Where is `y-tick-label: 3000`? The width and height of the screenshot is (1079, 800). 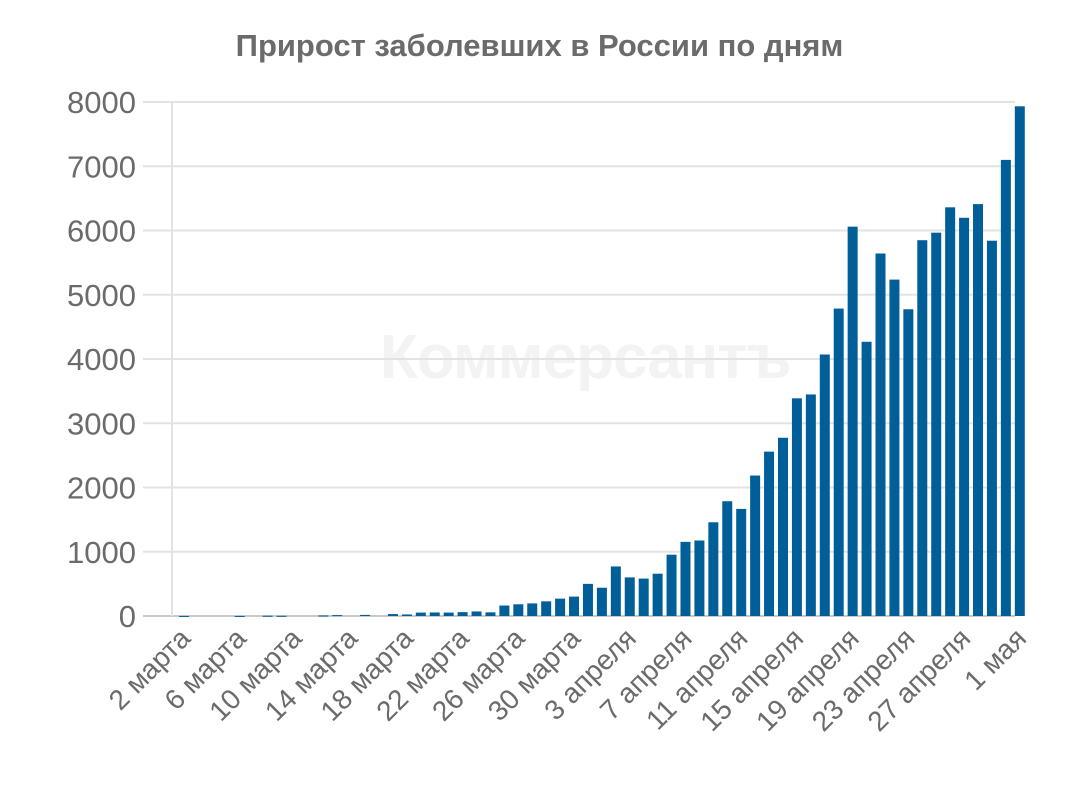
y-tick-label: 3000 is located at coordinates (101, 423).